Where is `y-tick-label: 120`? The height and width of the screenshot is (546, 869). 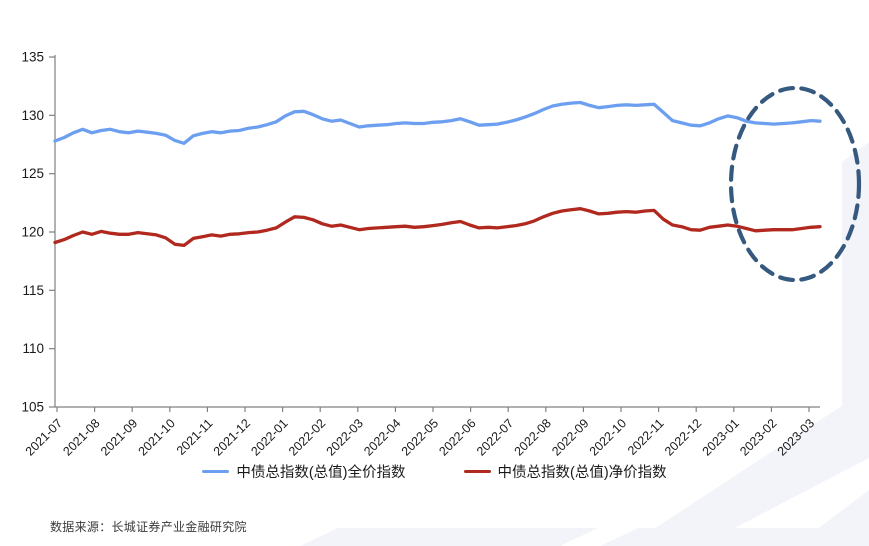 y-tick-label: 120 is located at coordinates (32, 232).